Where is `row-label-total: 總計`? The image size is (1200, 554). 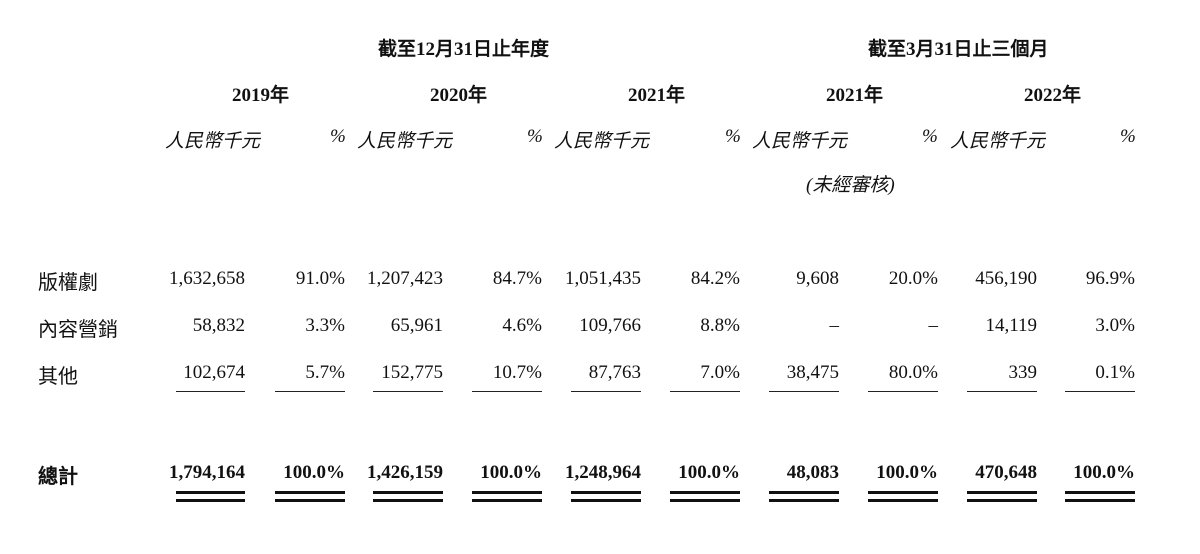
row-label-total: 總計 is located at coordinates (58, 477).